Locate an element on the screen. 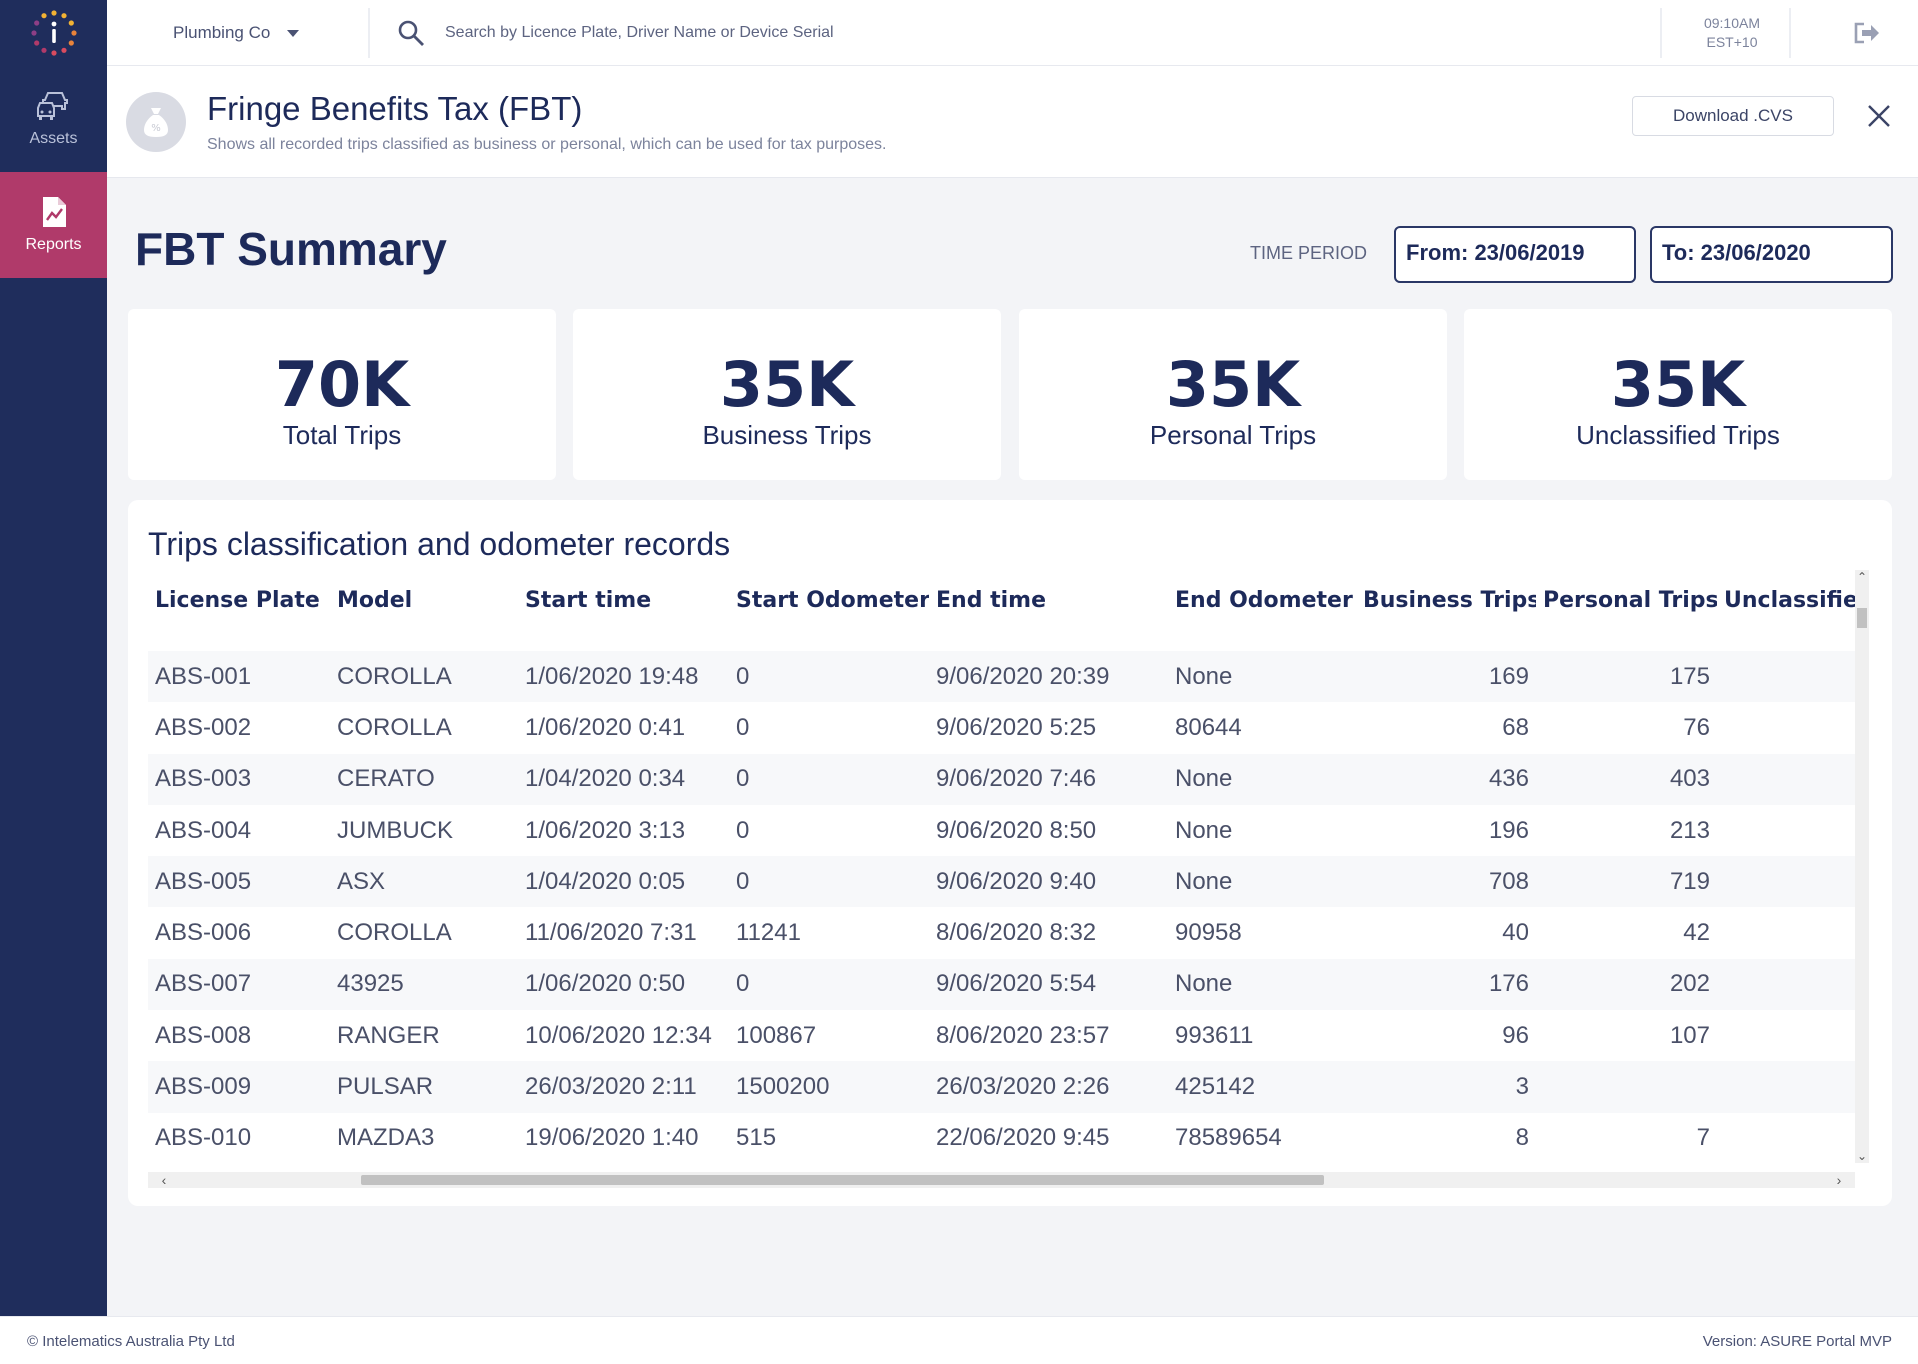 The width and height of the screenshot is (1918, 1364). table-cell: 1/06/2020 19:48 is located at coordinates (623, 677).